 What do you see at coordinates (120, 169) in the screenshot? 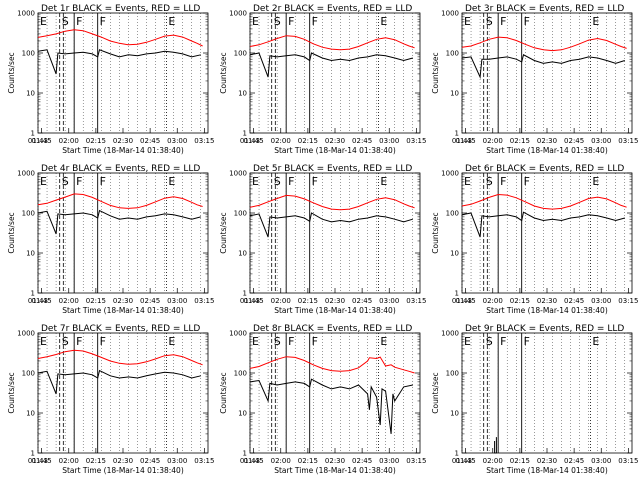
I see `panel-title: Det 4r BLACK = Events, RED = LLD` at bounding box center [120, 169].